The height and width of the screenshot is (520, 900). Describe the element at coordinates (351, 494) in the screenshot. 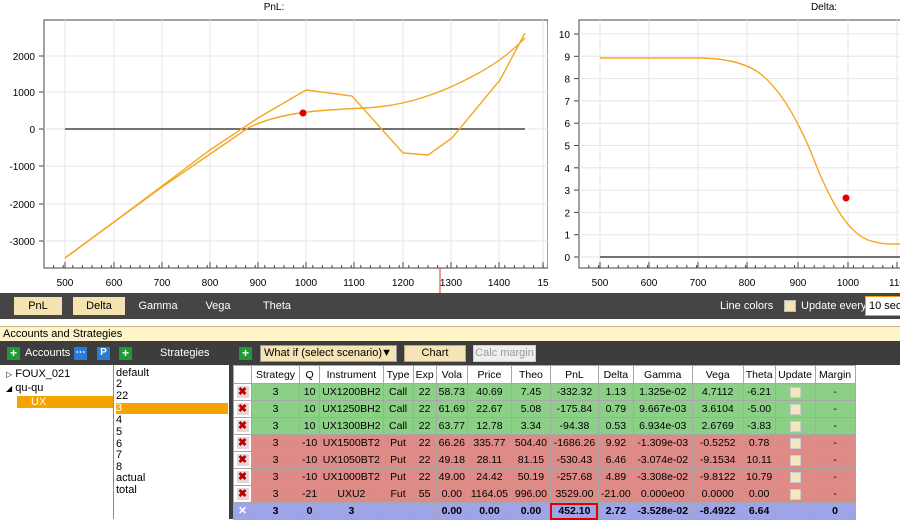

I see `table-cell: UXU2` at that location.